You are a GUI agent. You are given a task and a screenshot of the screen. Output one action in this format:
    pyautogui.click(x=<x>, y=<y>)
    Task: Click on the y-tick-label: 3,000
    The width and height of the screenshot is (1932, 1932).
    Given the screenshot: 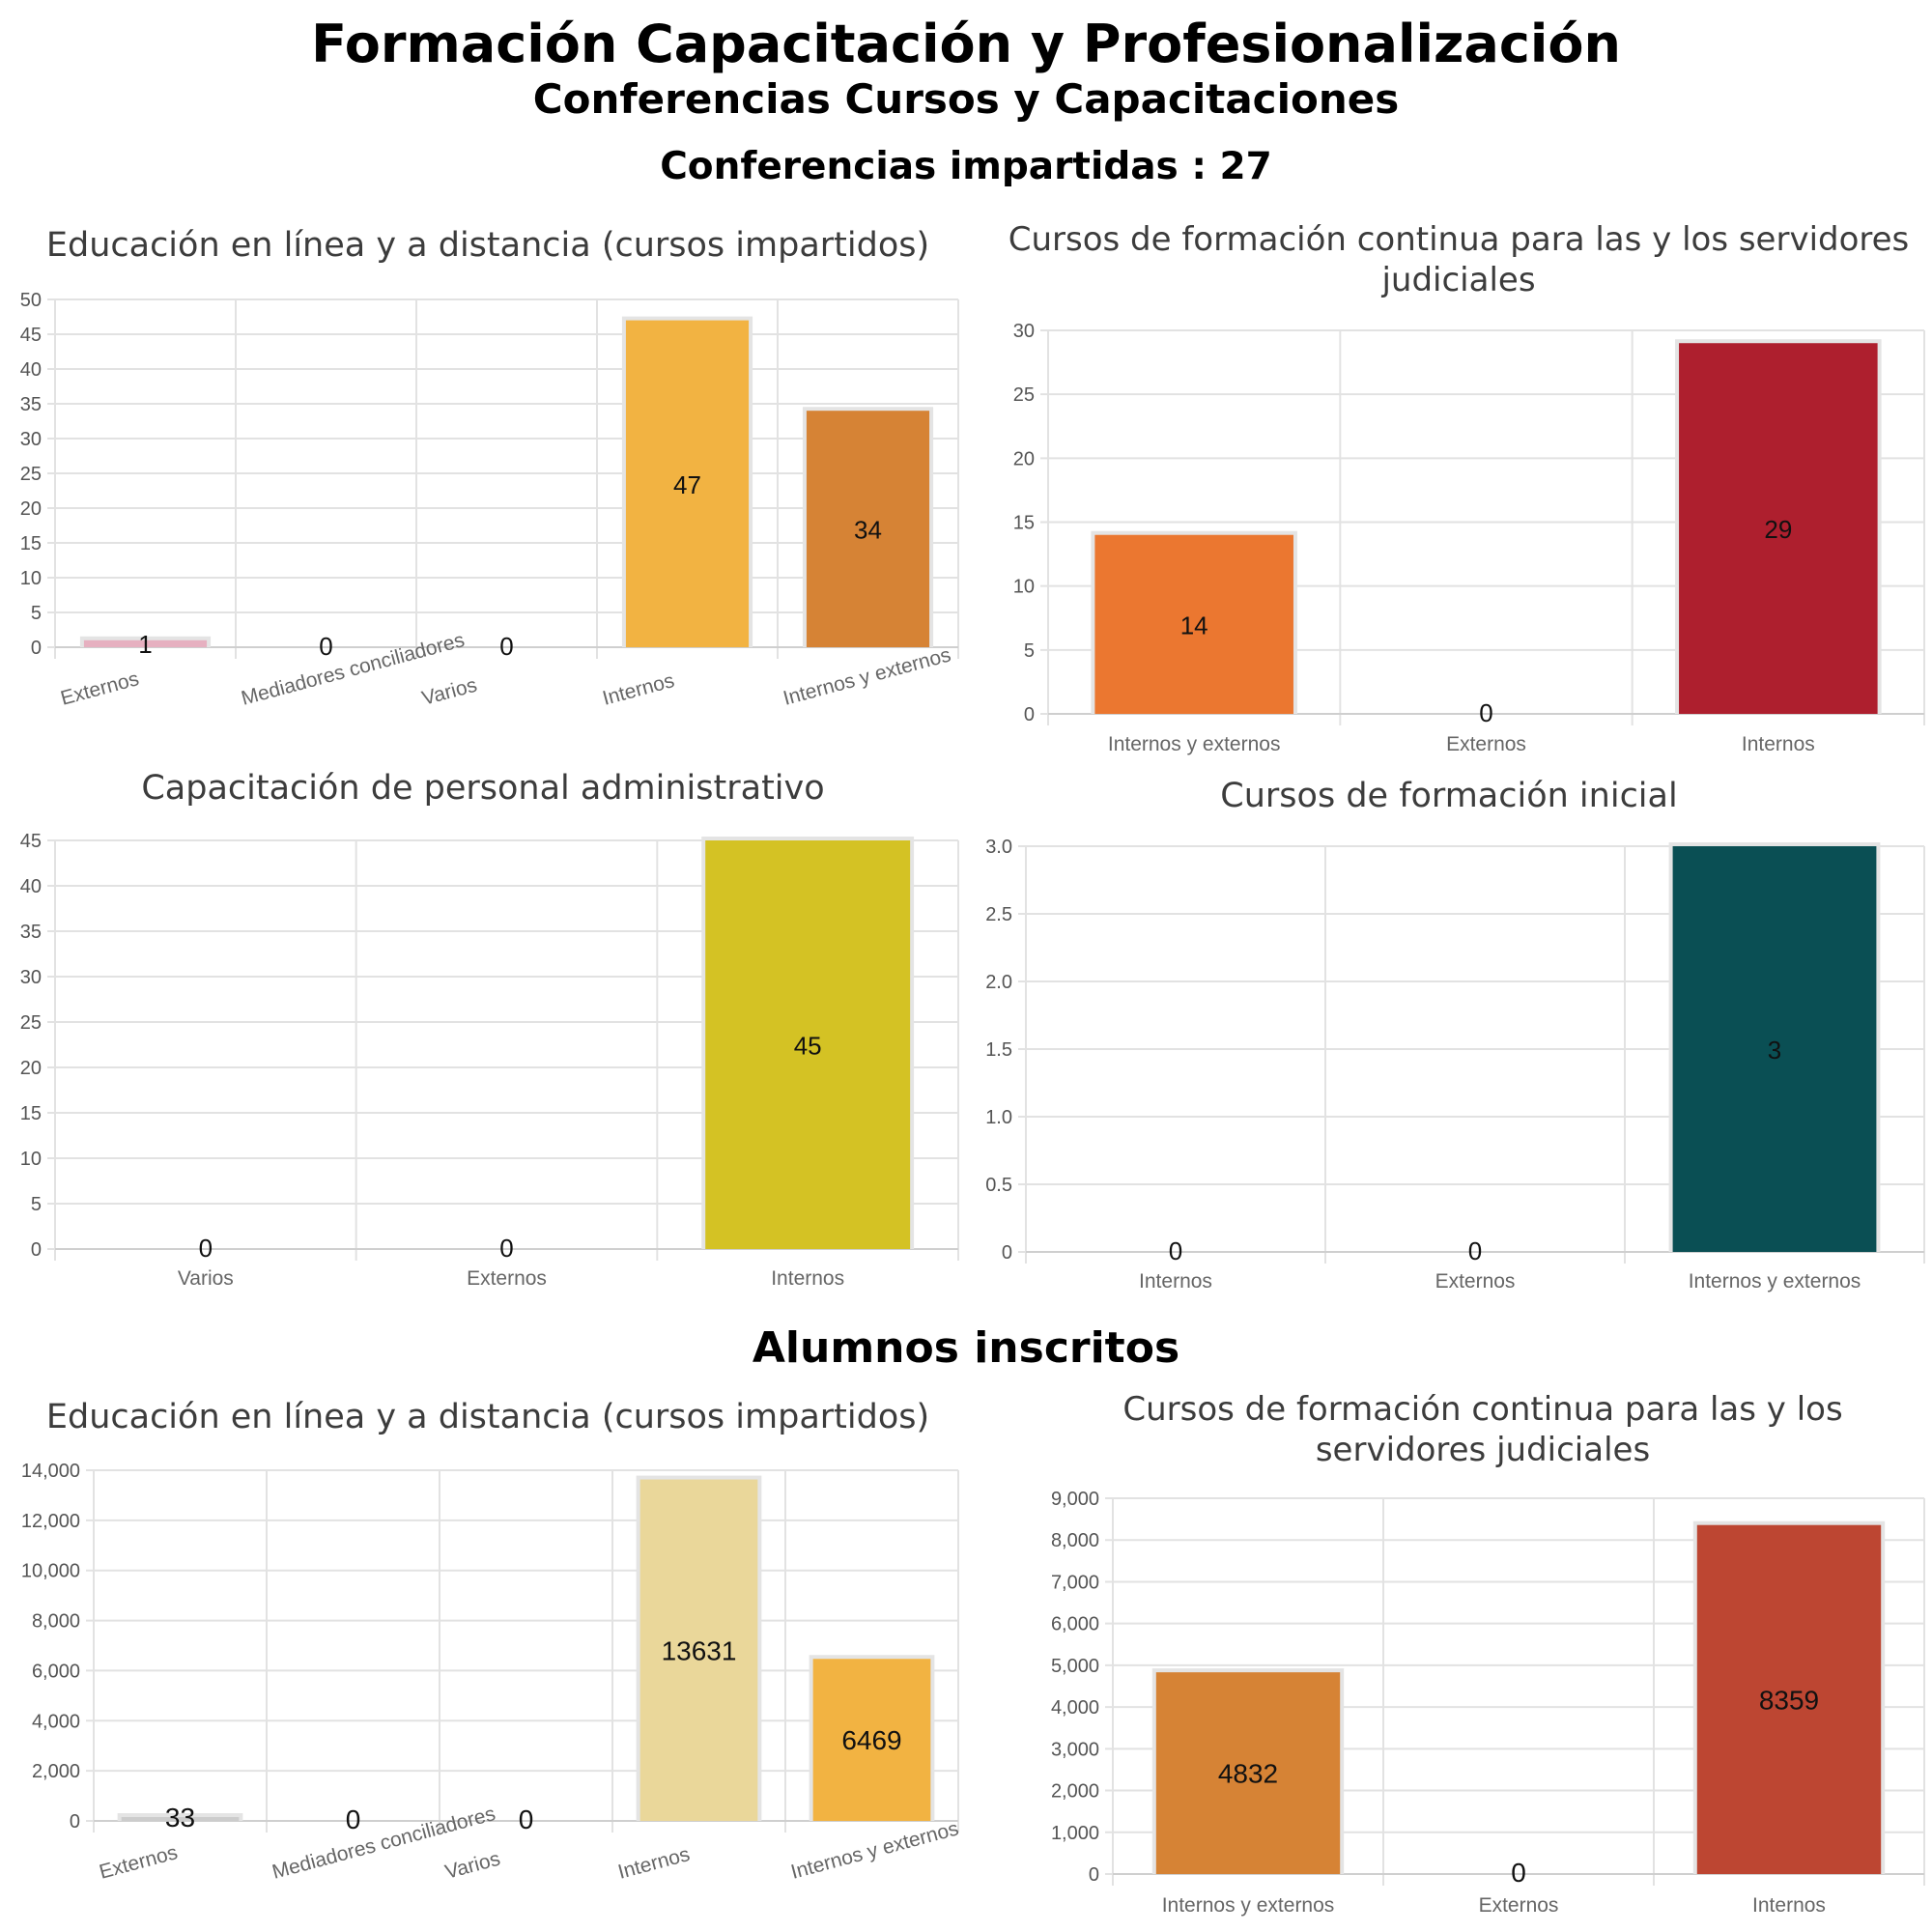 What is the action you would take?
    pyautogui.click(x=1075, y=1749)
    